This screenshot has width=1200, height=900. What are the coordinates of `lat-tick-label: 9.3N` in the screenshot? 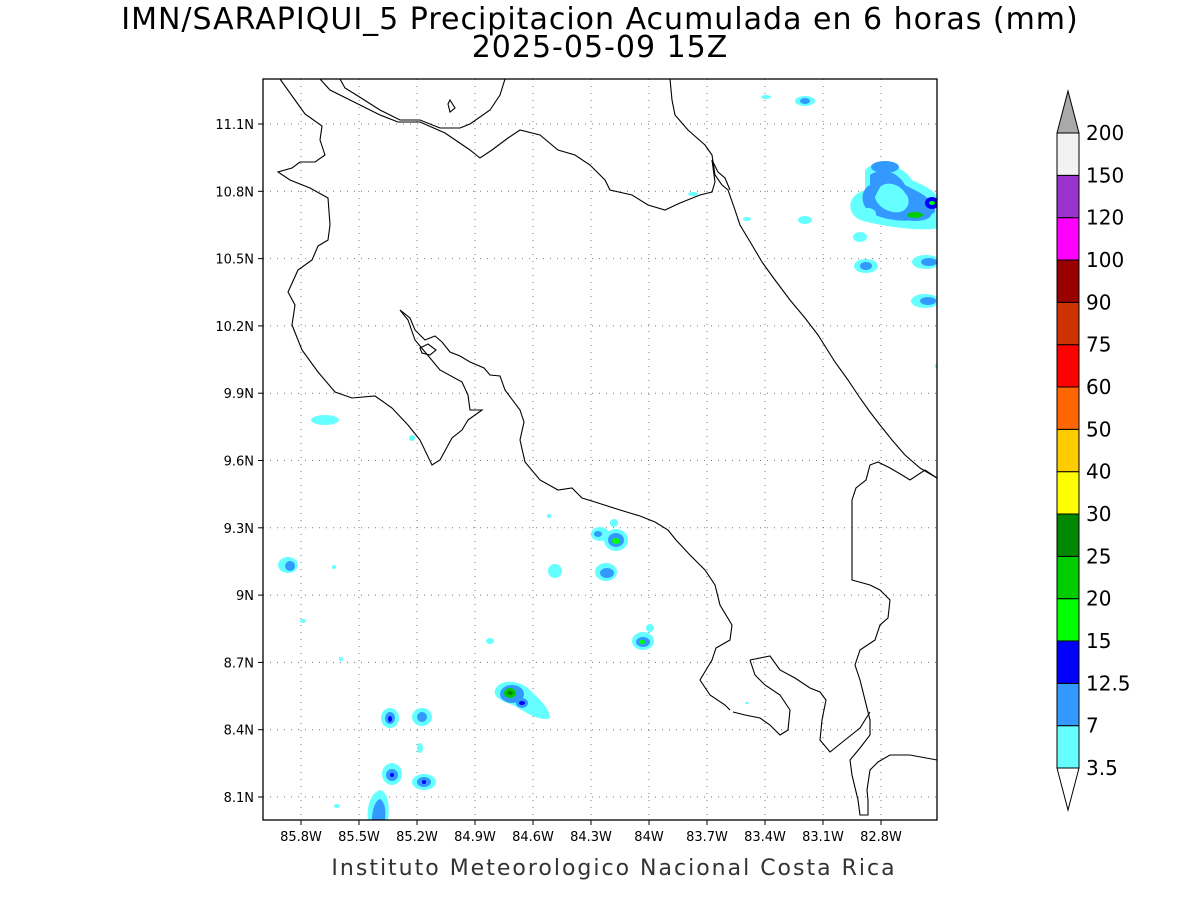 It's located at (239, 529).